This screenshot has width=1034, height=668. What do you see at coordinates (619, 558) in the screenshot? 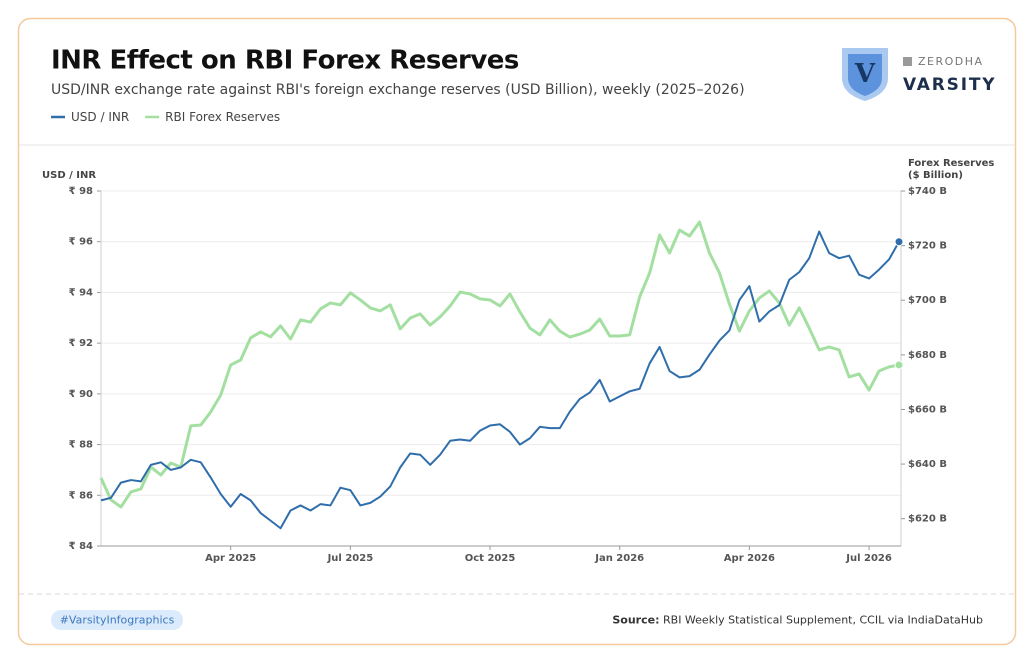
I see `x-tick-label: Jan 2026` at bounding box center [619, 558].